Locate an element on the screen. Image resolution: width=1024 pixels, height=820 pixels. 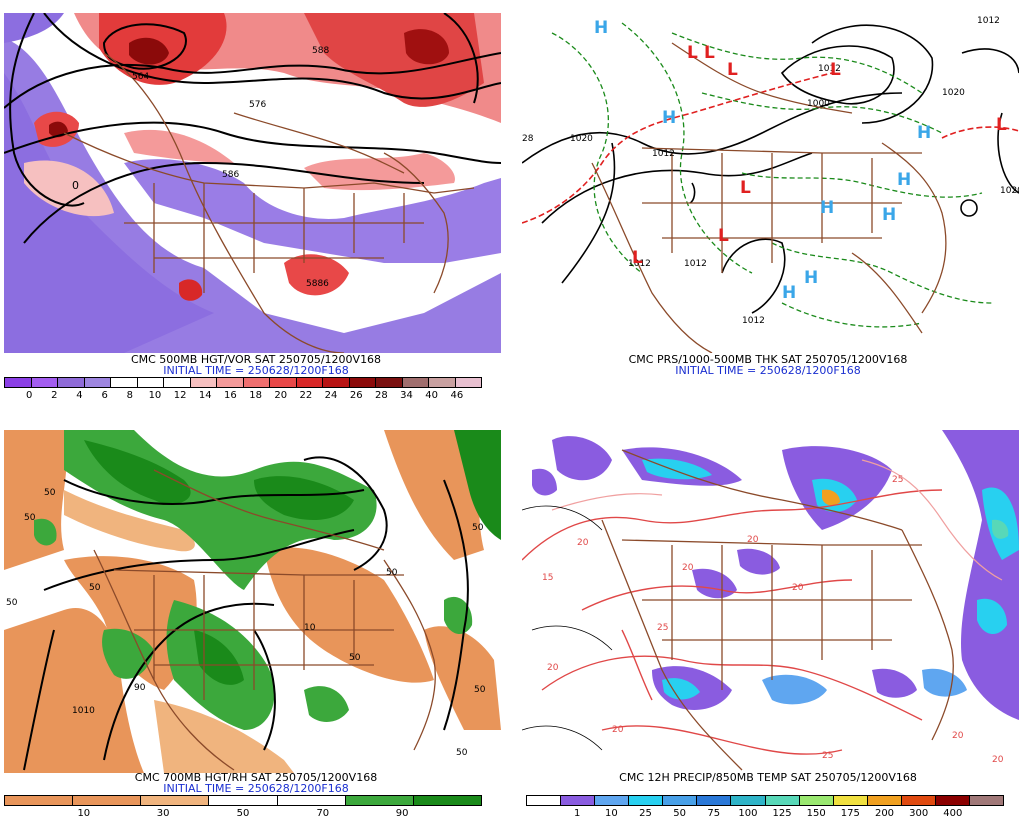
rh-label: 90 is located at coordinates (140, 688).